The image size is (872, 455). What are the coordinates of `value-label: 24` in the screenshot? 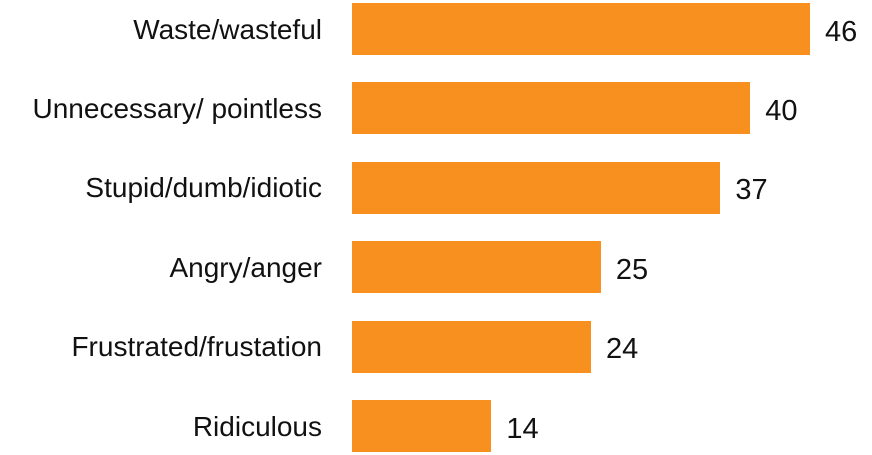 It's located at (622, 349).